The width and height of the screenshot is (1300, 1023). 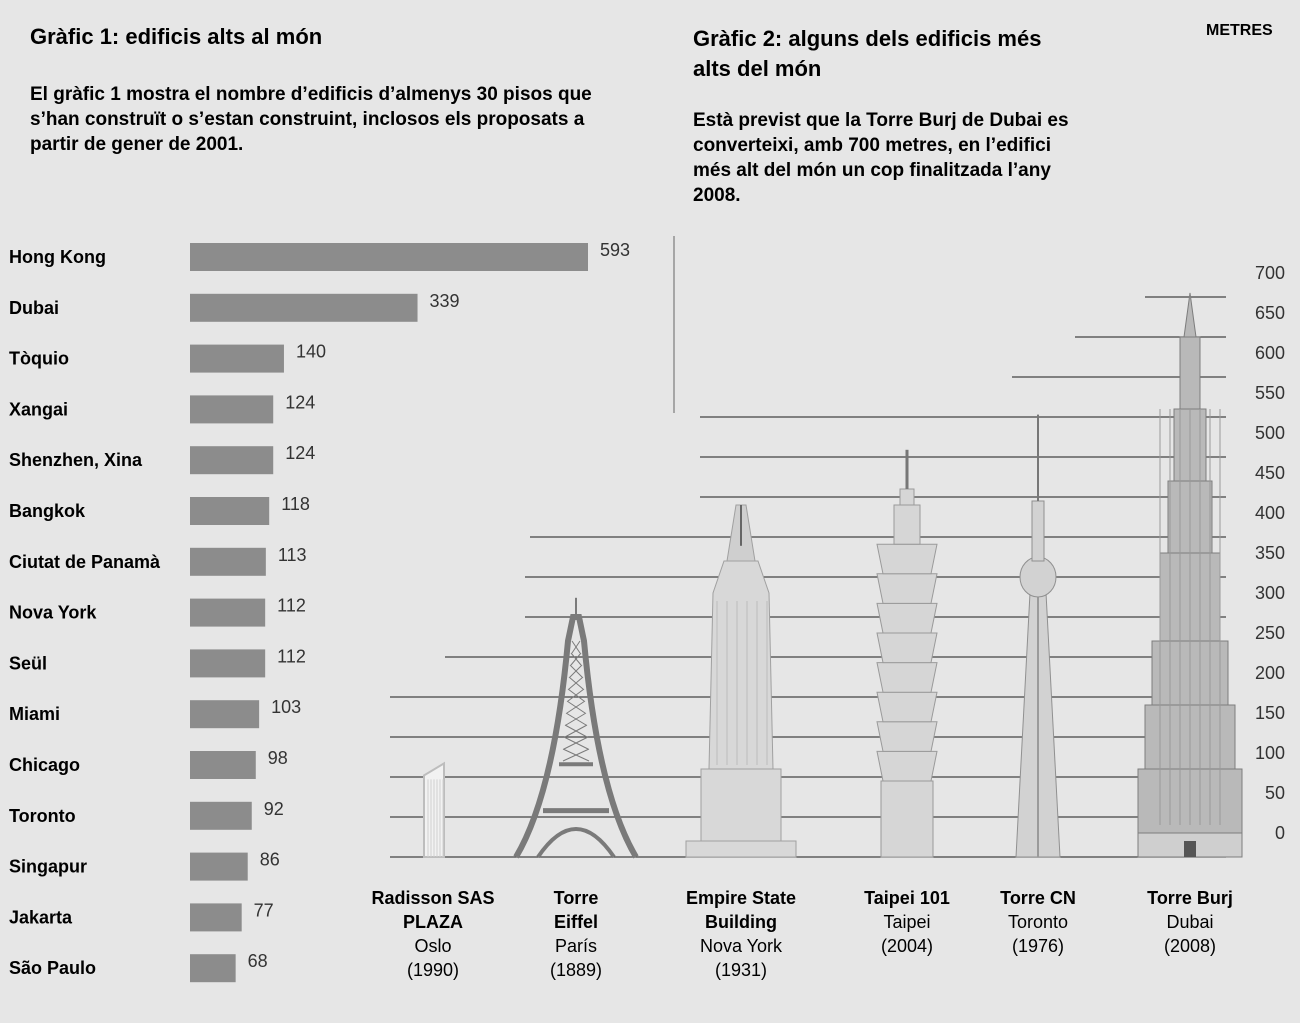 I want to click on building-city: Oslo, so click(x=433, y=946).